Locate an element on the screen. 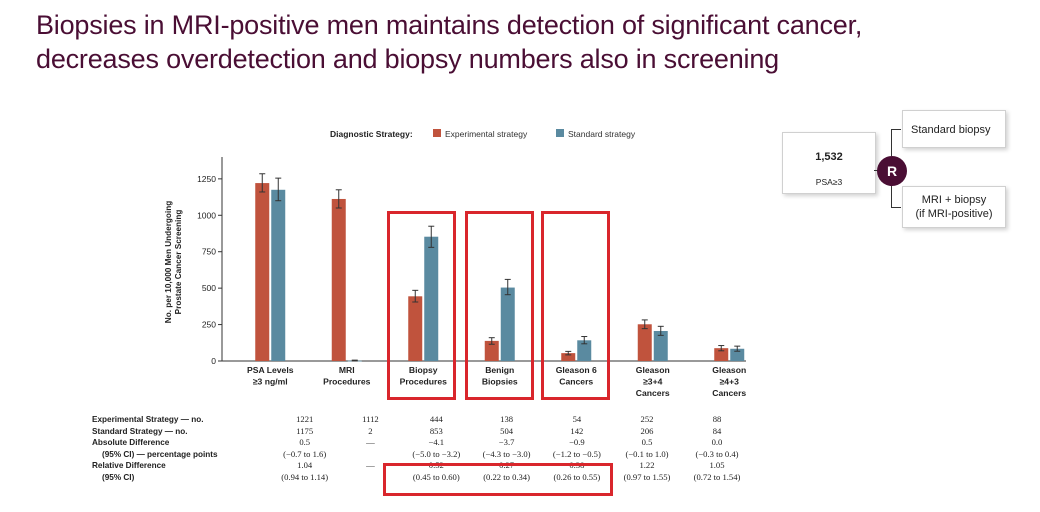  table-cell: 0.0 is located at coordinates (717, 442).